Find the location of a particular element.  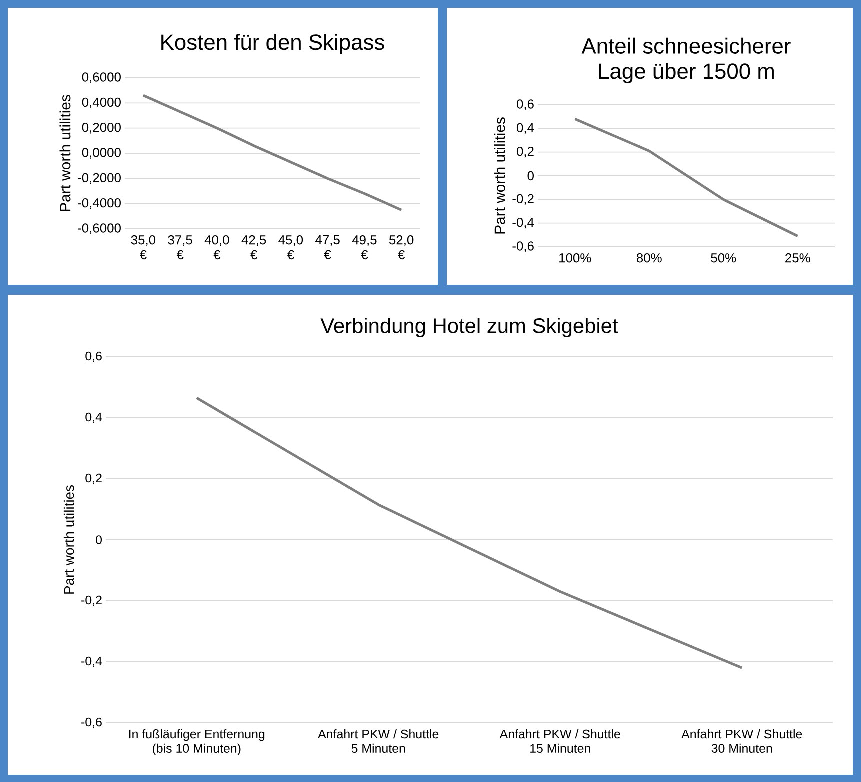

x-tick-label: 40,0 € is located at coordinates (217, 248).